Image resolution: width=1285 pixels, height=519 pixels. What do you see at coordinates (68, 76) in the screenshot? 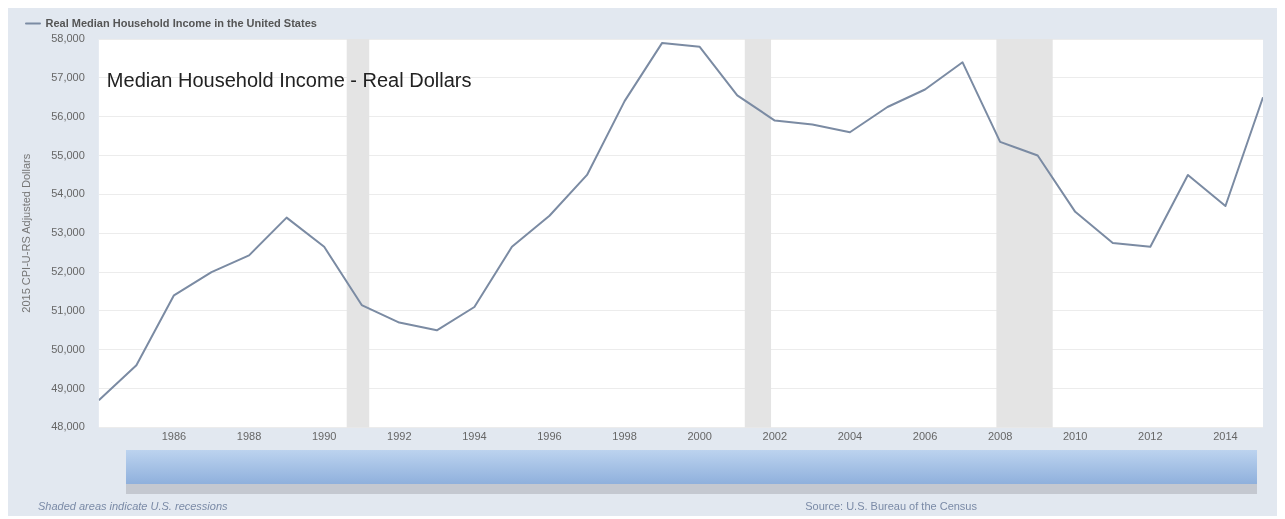
I see `y-tick-label: 57,000` at bounding box center [68, 76].